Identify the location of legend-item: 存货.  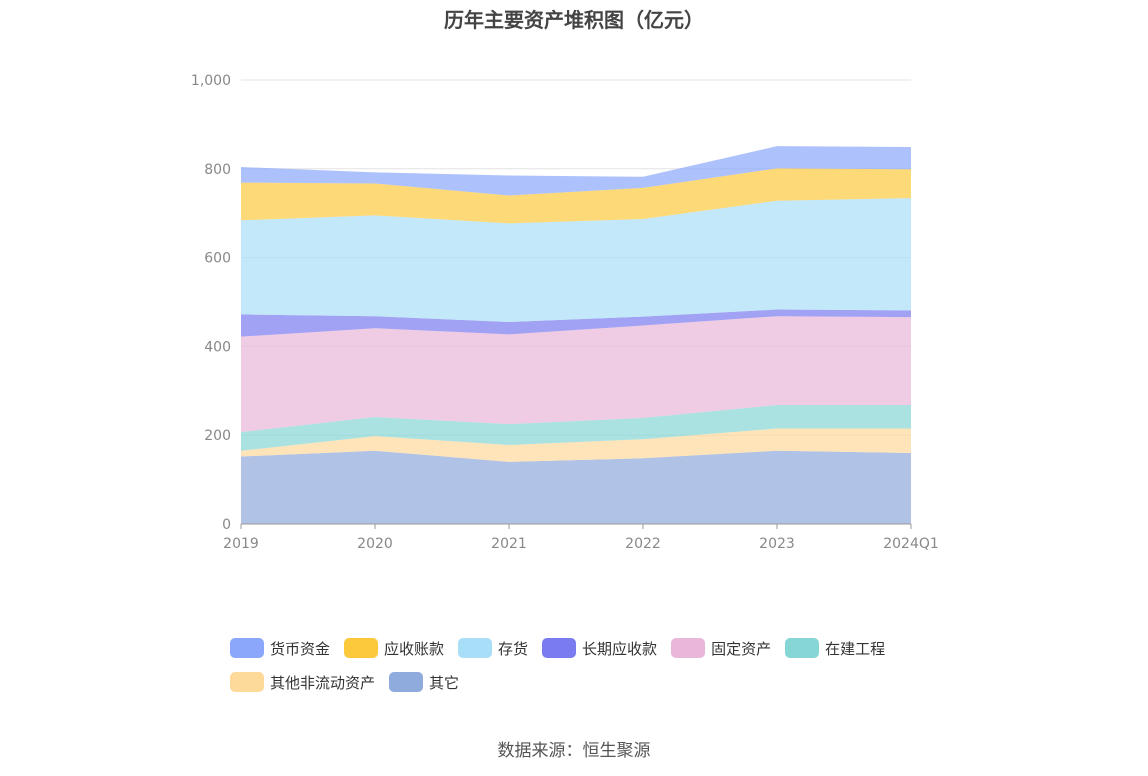
(493, 648).